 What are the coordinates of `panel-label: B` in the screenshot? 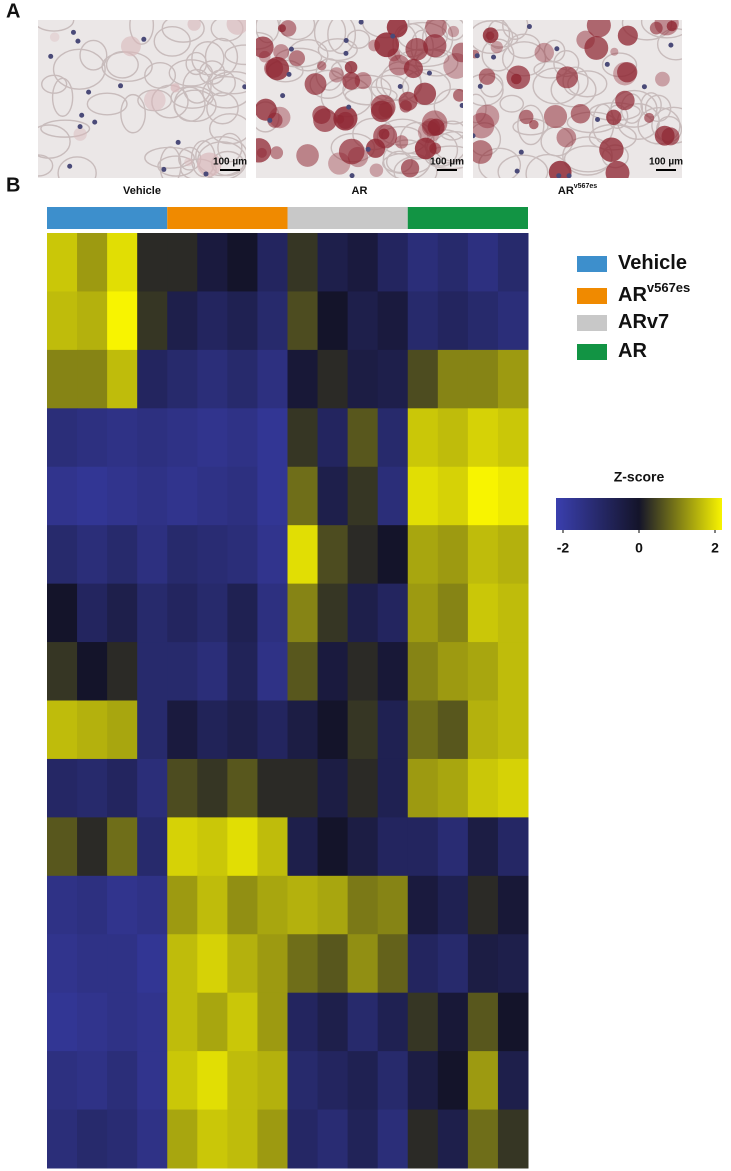 It's located at (13, 185).